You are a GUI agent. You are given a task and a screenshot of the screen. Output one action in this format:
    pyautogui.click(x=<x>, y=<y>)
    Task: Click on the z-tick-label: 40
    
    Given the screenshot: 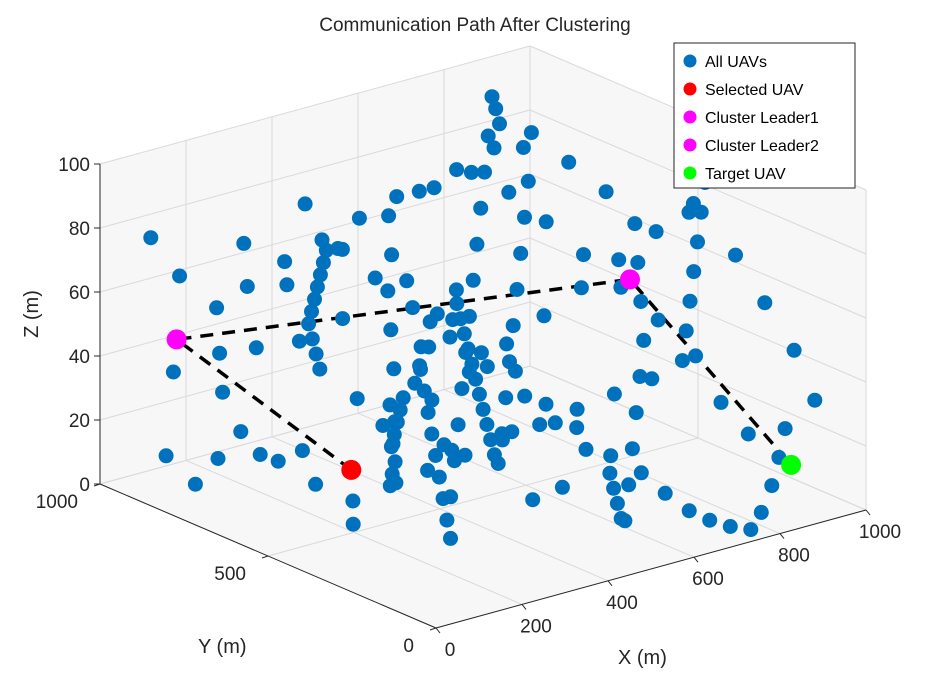 What is the action you would take?
    pyautogui.click(x=79, y=357)
    